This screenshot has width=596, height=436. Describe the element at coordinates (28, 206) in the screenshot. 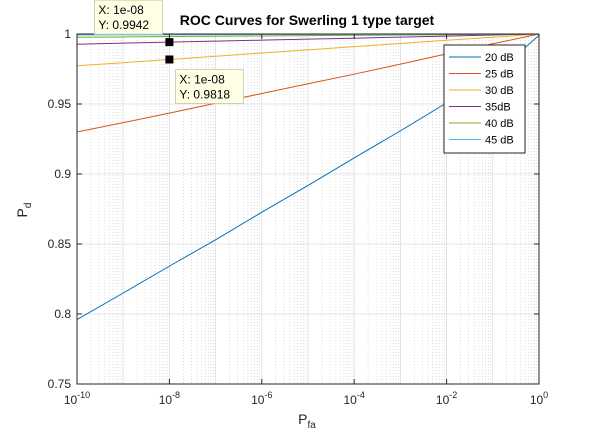

I see `y-axis-label-sub: d` at that location.